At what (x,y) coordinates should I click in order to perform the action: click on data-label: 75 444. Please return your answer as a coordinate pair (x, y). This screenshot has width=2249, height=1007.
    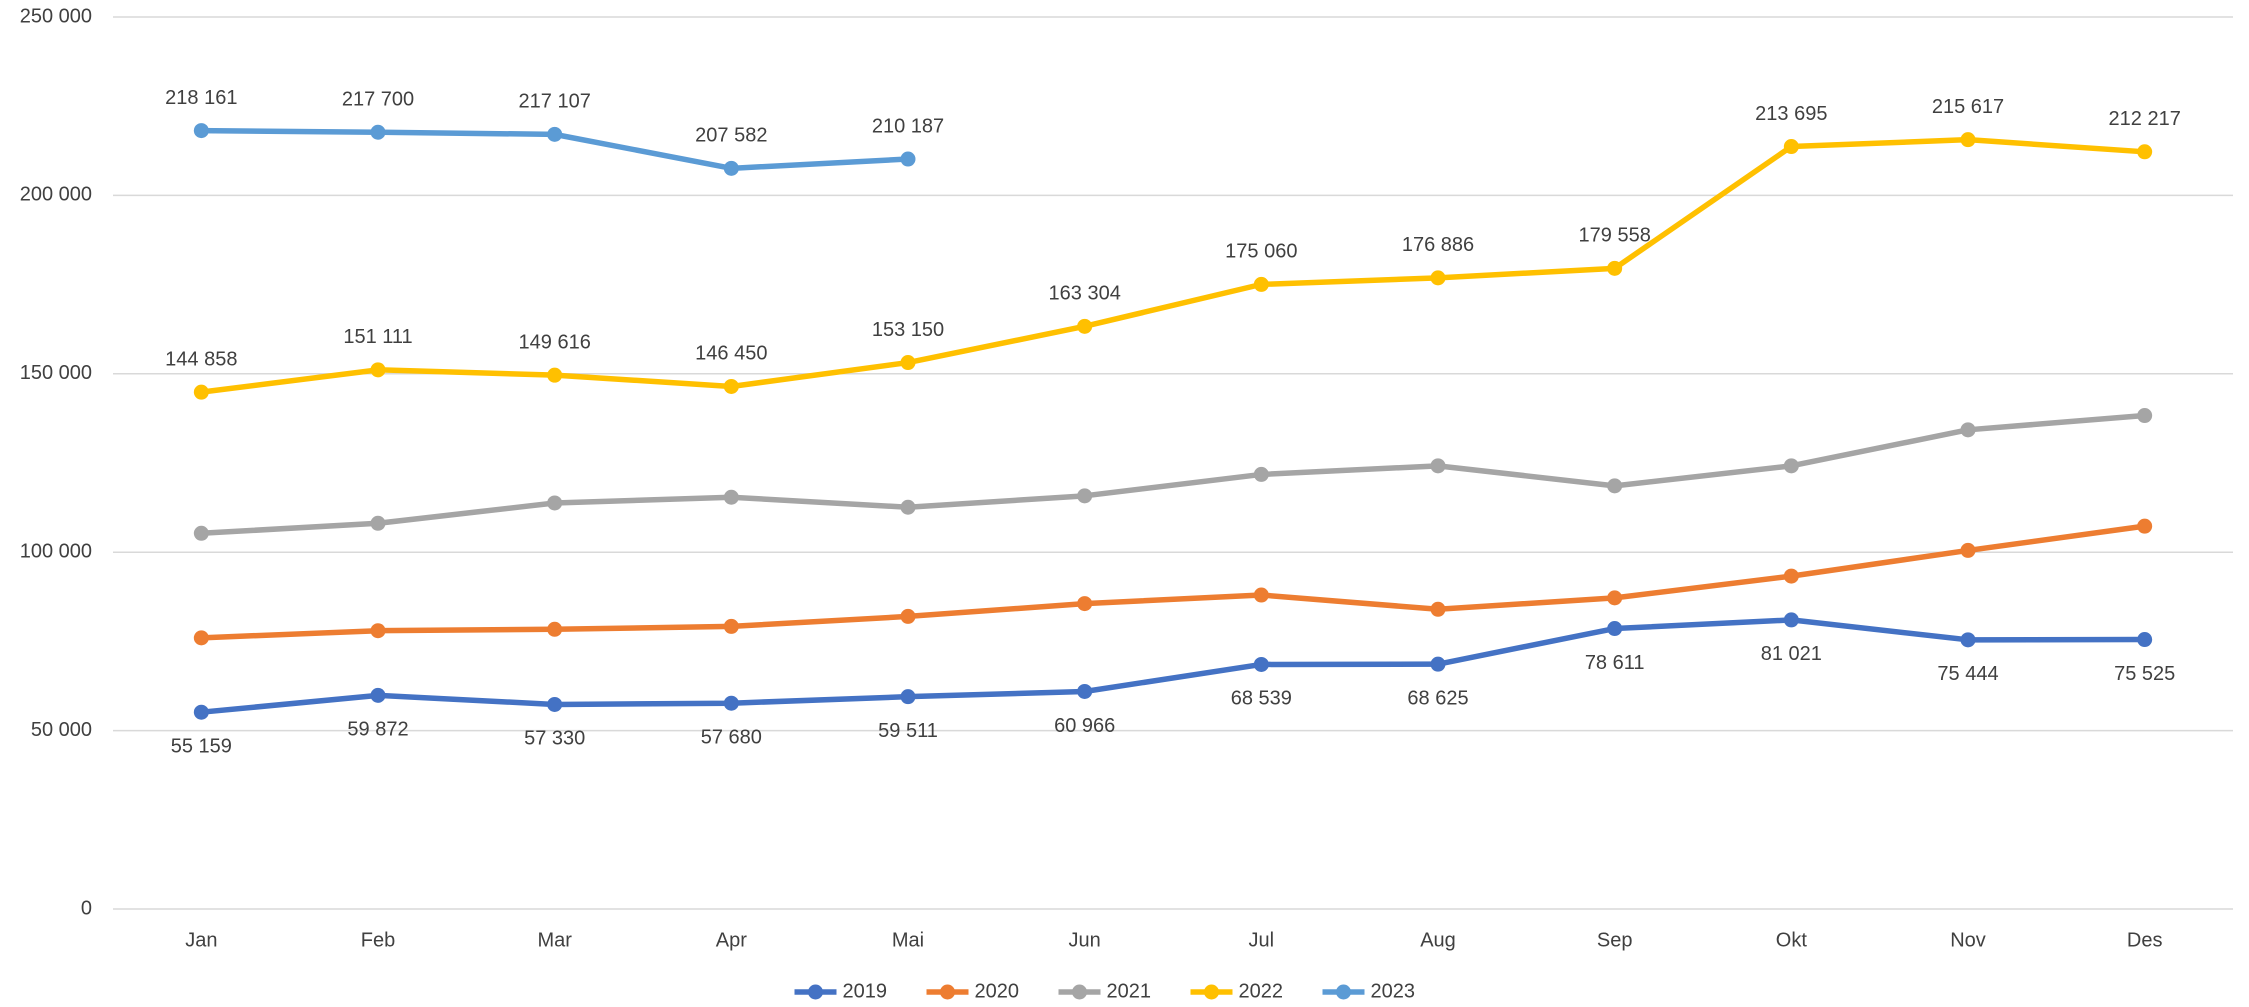
    Looking at the image, I should click on (1967, 674).